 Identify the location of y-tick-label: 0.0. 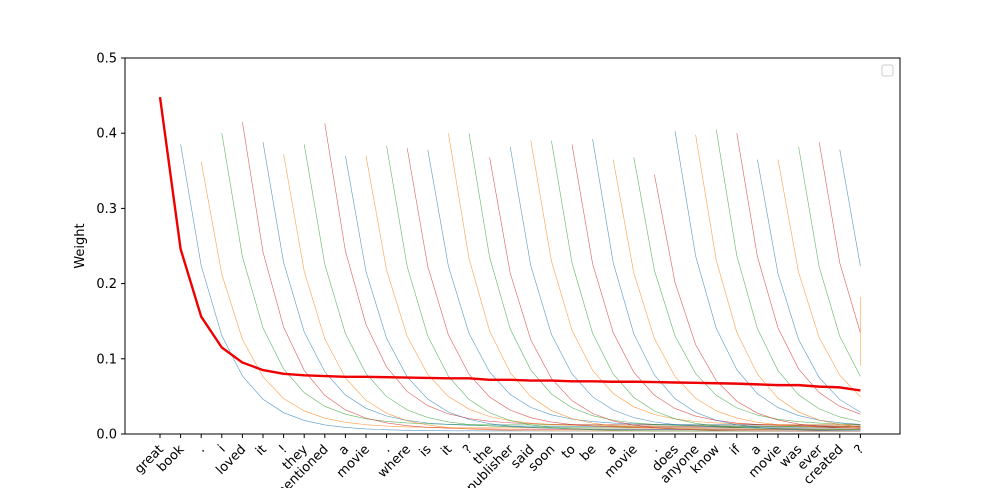
(106, 435).